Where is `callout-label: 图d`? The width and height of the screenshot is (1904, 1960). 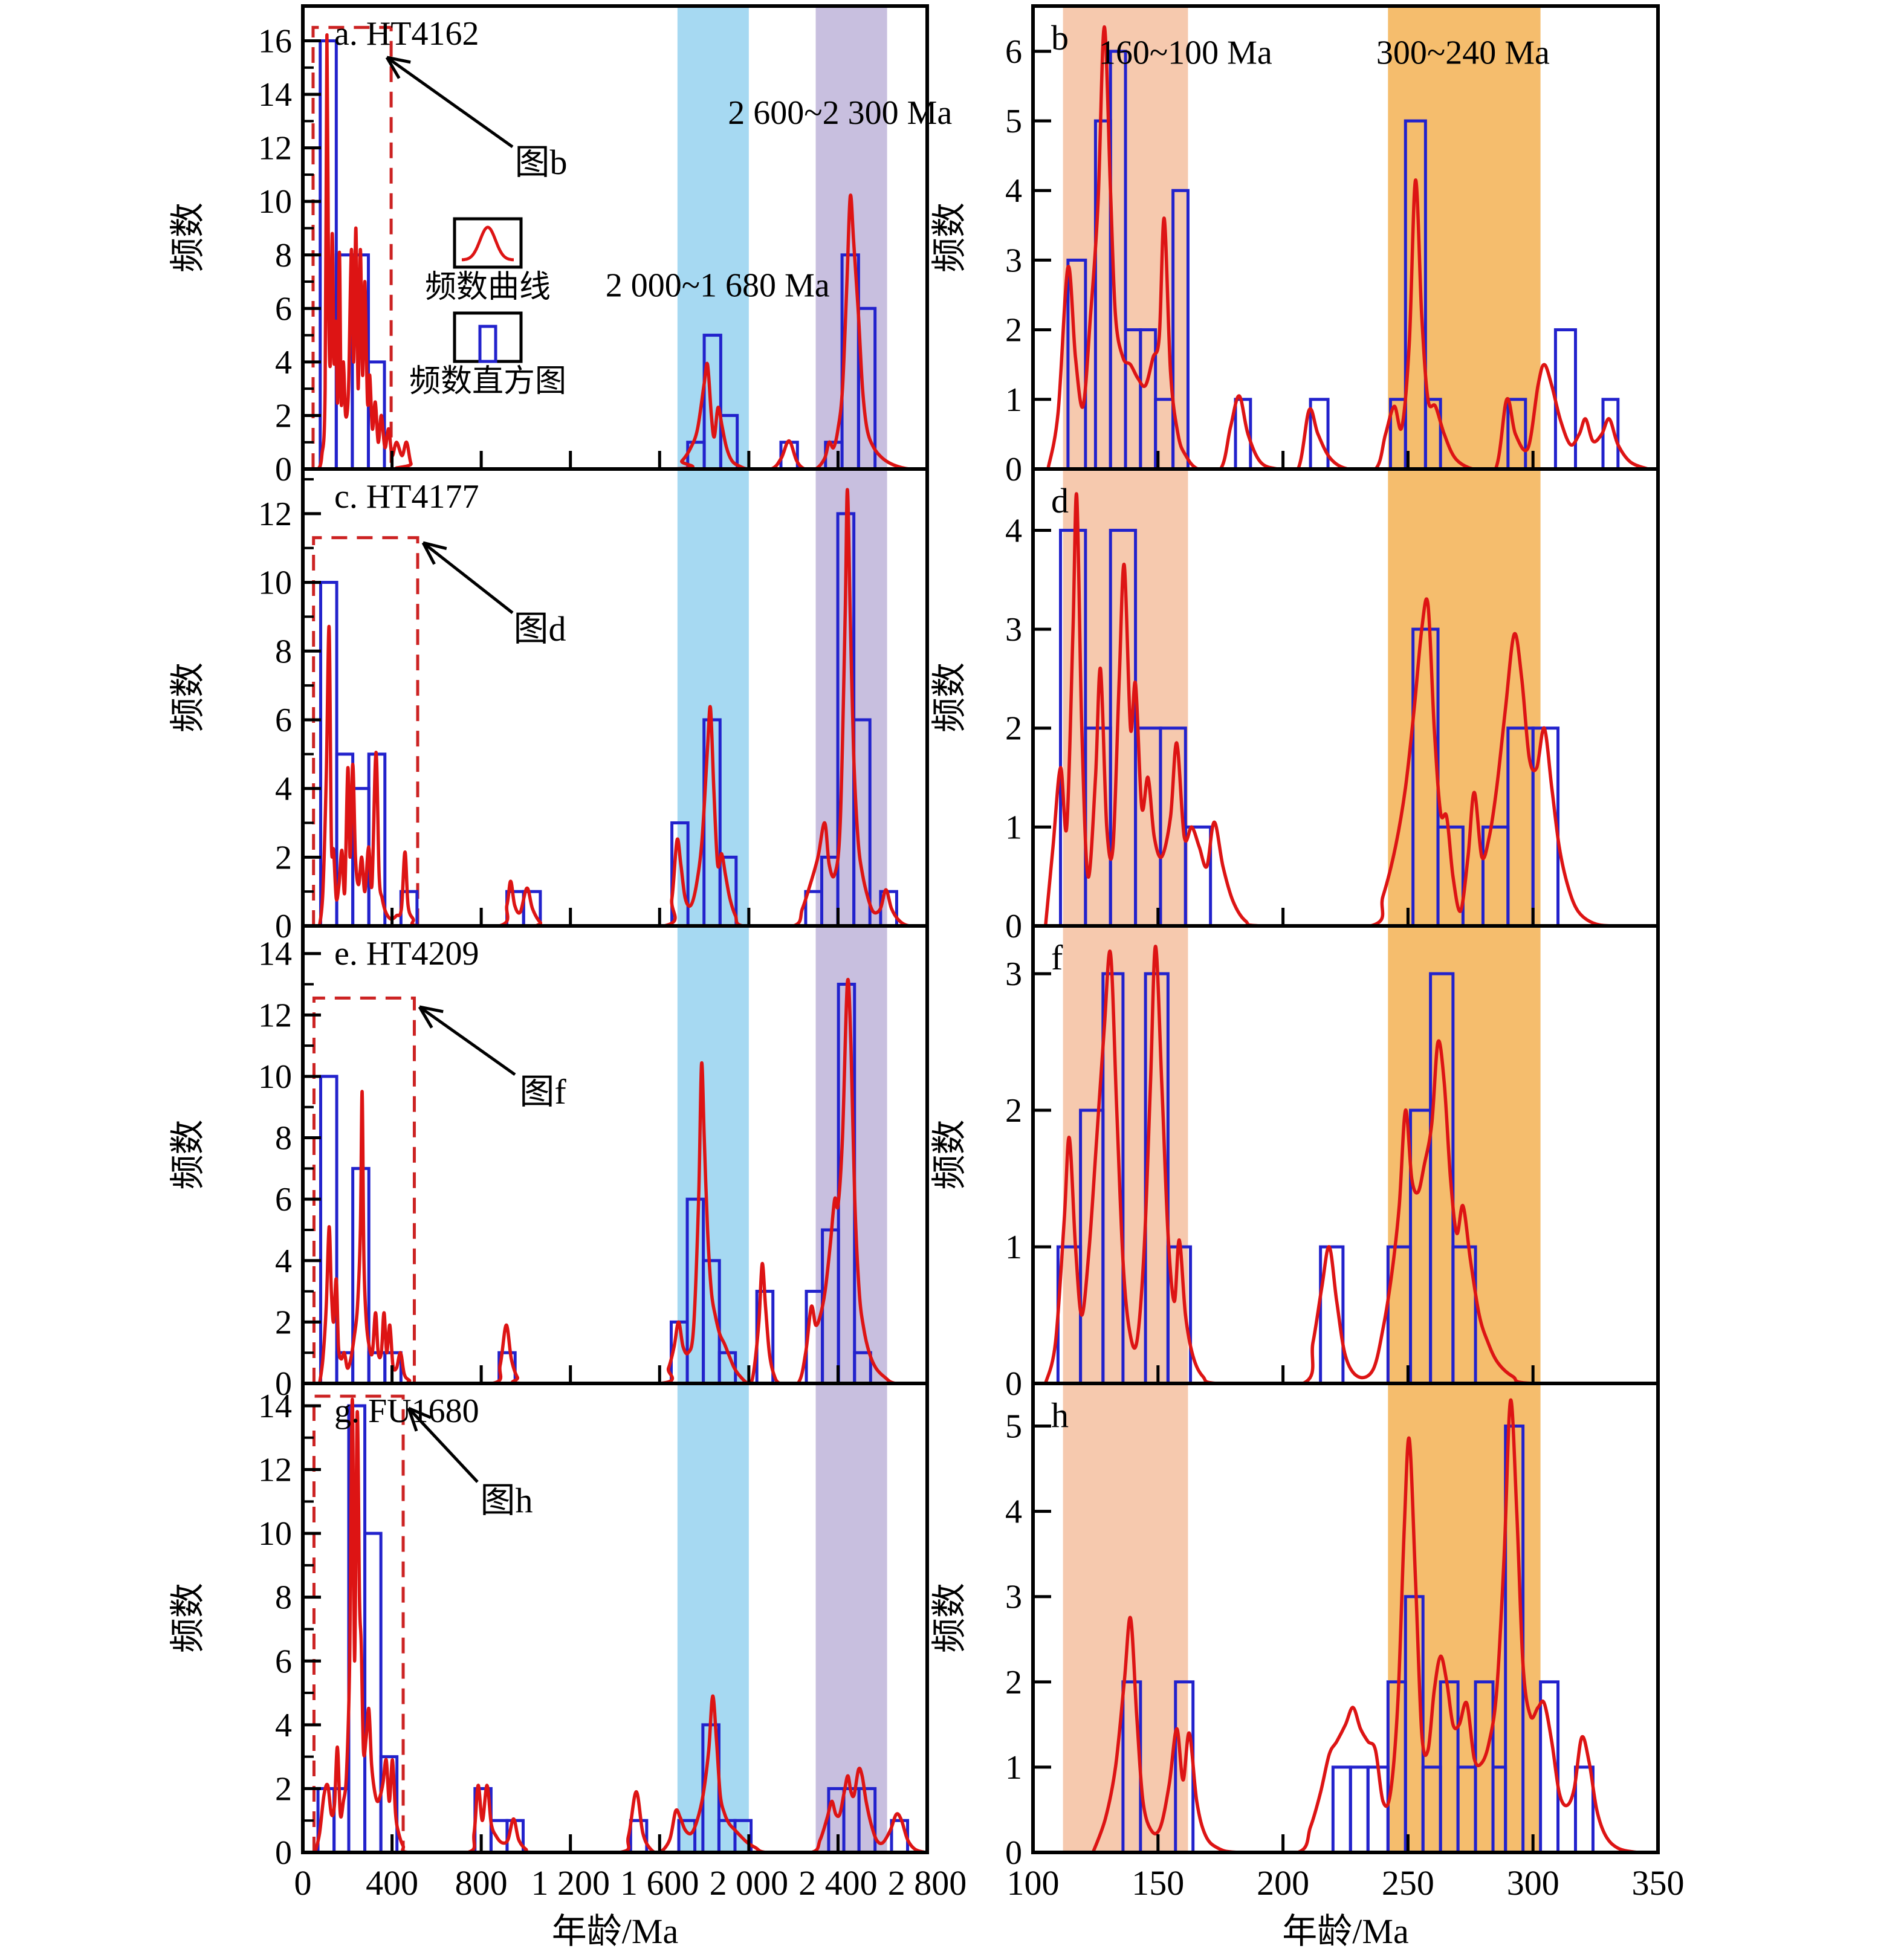
callout-label: 图d is located at coordinates (539, 628).